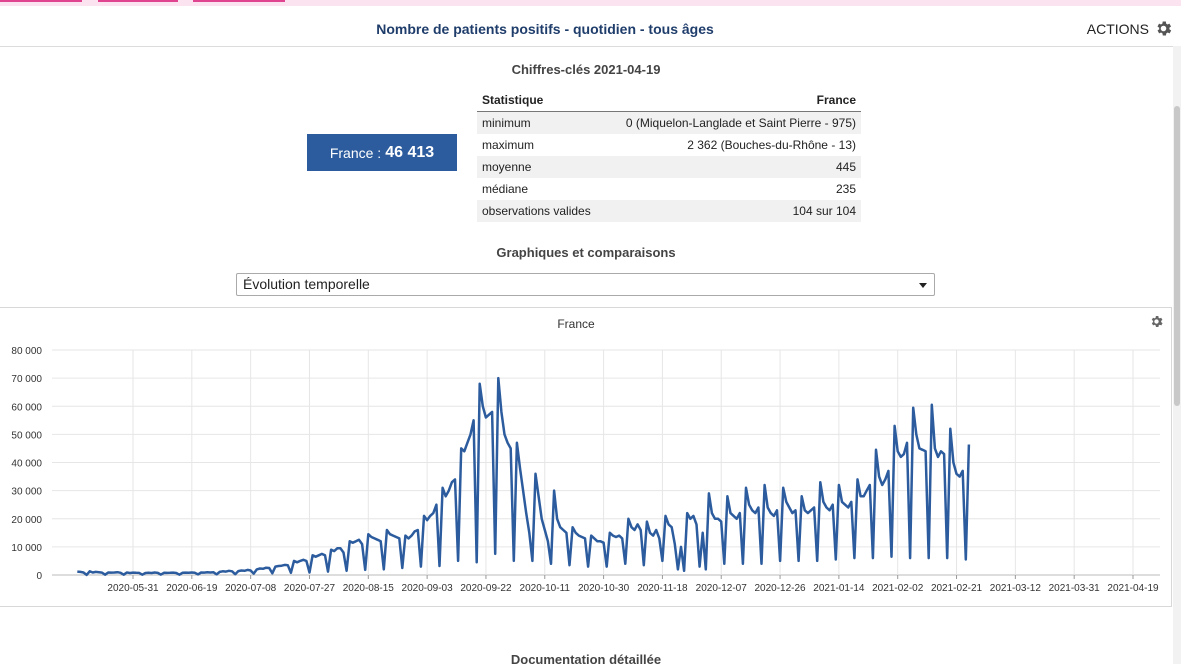 This screenshot has width=1181, height=667. Describe the element at coordinates (26, 407) in the screenshot. I see `y-tick-label: 60 000` at that location.